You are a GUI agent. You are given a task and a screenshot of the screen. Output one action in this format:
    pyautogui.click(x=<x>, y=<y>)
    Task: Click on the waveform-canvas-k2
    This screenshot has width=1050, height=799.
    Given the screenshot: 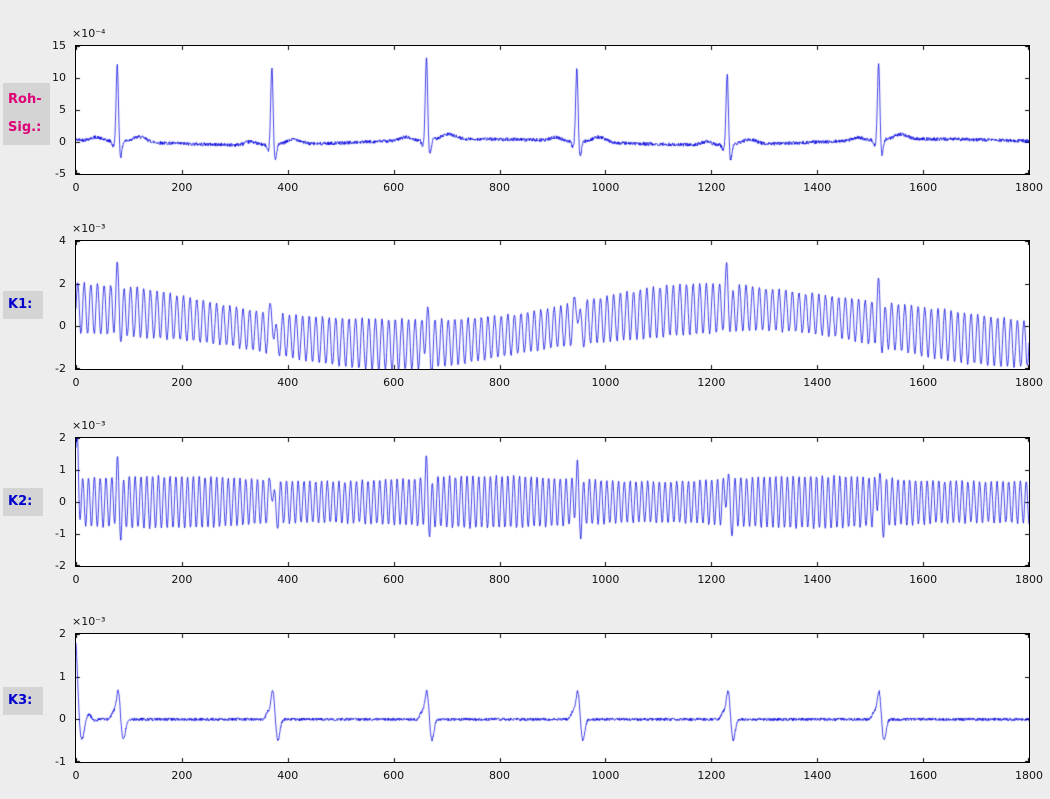 What is the action you would take?
    pyautogui.click(x=552, y=502)
    